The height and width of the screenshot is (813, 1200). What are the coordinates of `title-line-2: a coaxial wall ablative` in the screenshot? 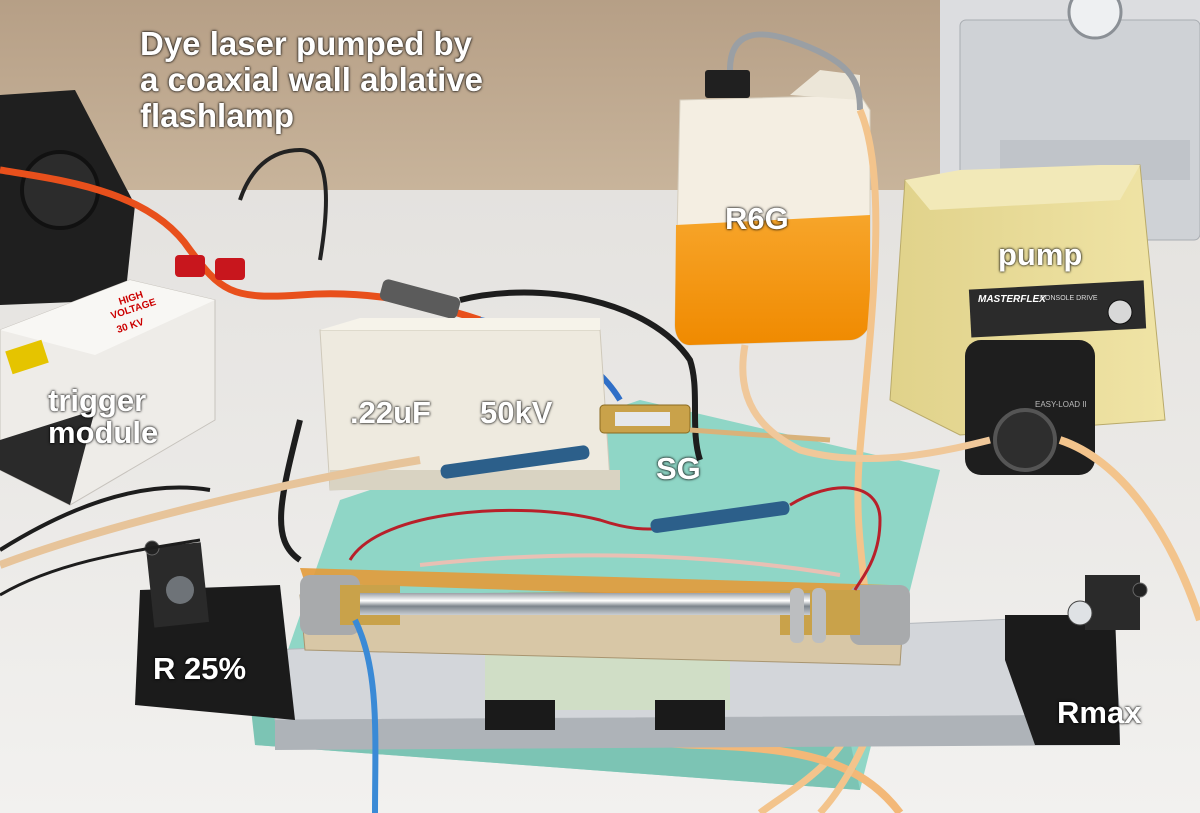 It's located at (312, 79).